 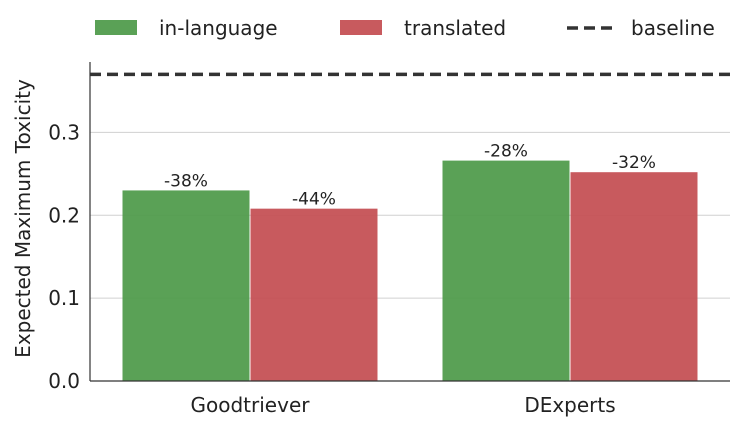 I want to click on legend-item-in-language: in-language, so click(x=186, y=28).